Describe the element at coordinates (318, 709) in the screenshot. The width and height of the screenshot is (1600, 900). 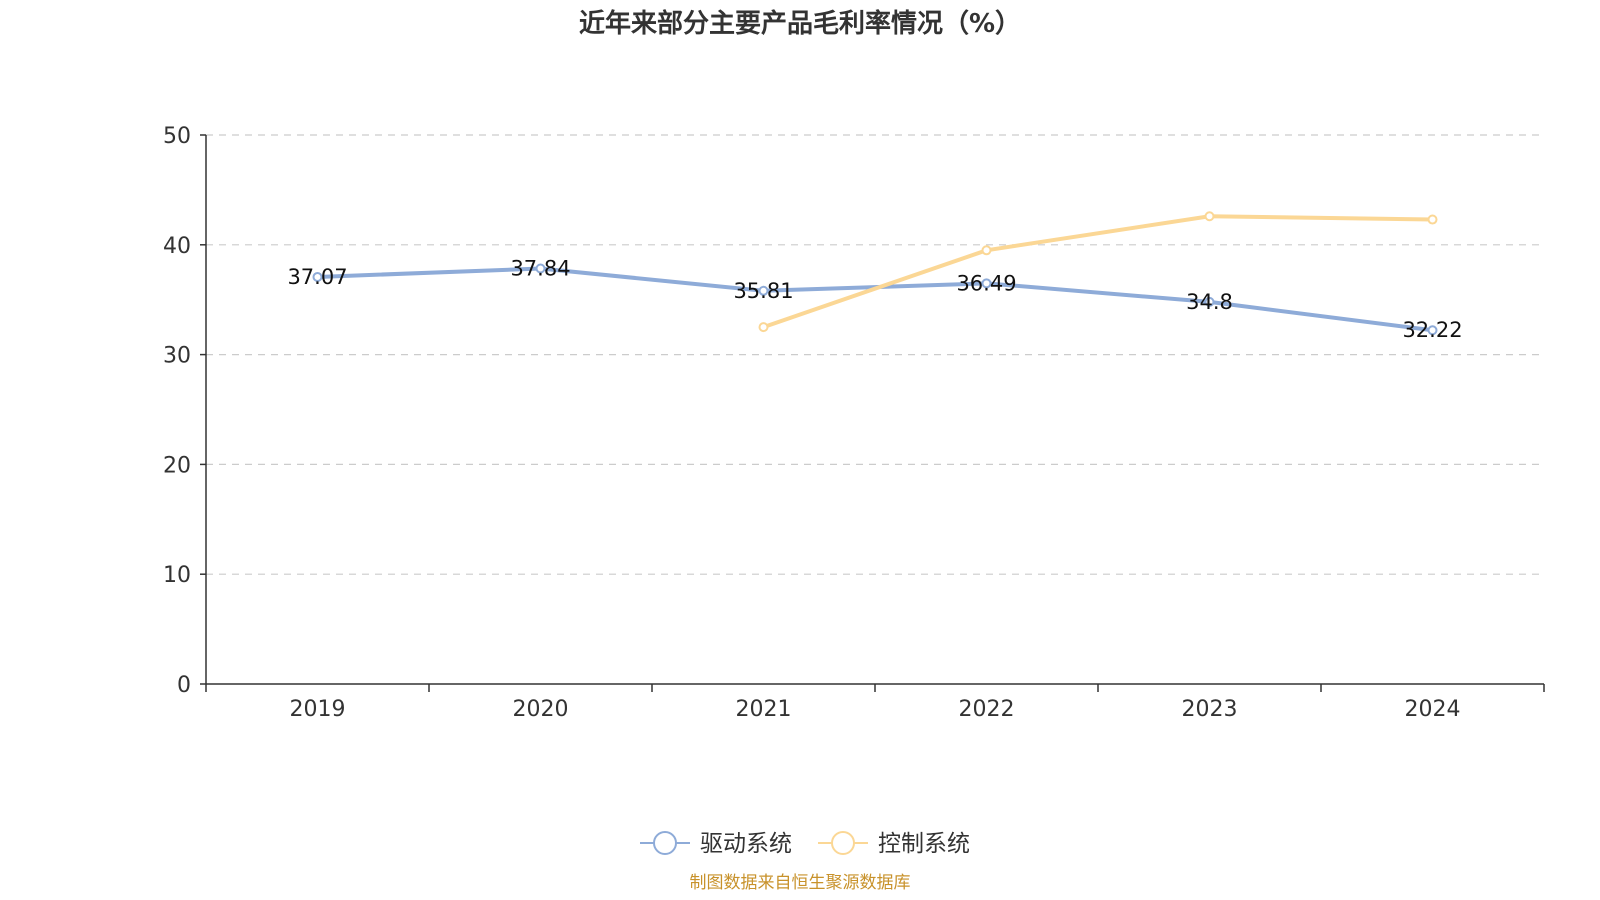
I see `x-tick-label: 2019` at that location.